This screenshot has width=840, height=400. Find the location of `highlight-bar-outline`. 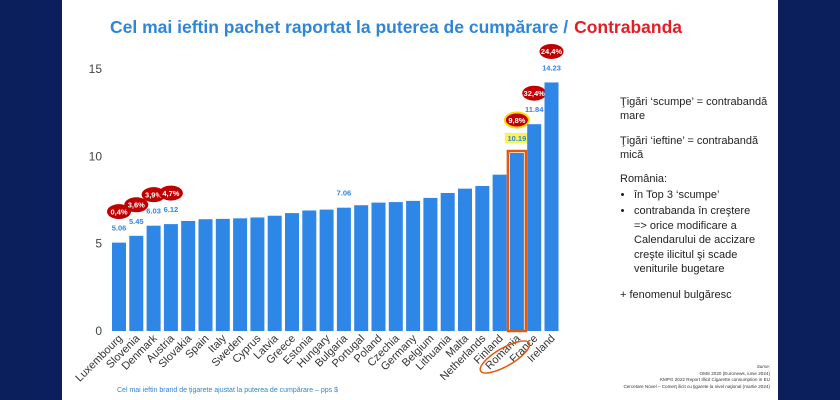

highlight-bar-outline is located at coordinates (517, 241).